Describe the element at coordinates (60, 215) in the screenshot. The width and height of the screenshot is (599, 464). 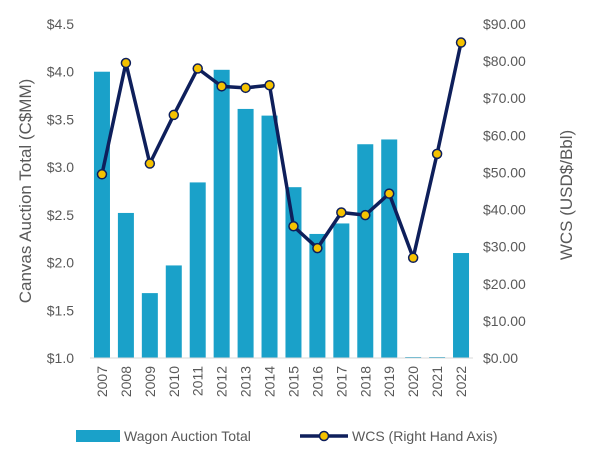
I see `left-y-tick-label: $2.5` at that location.